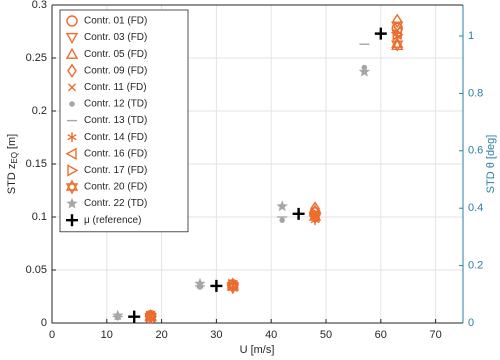 The width and height of the screenshot is (500, 360). Describe the element at coordinates (115, 54) in the screenshot. I see `legend-label: Contr. 05 (FD)` at that location.